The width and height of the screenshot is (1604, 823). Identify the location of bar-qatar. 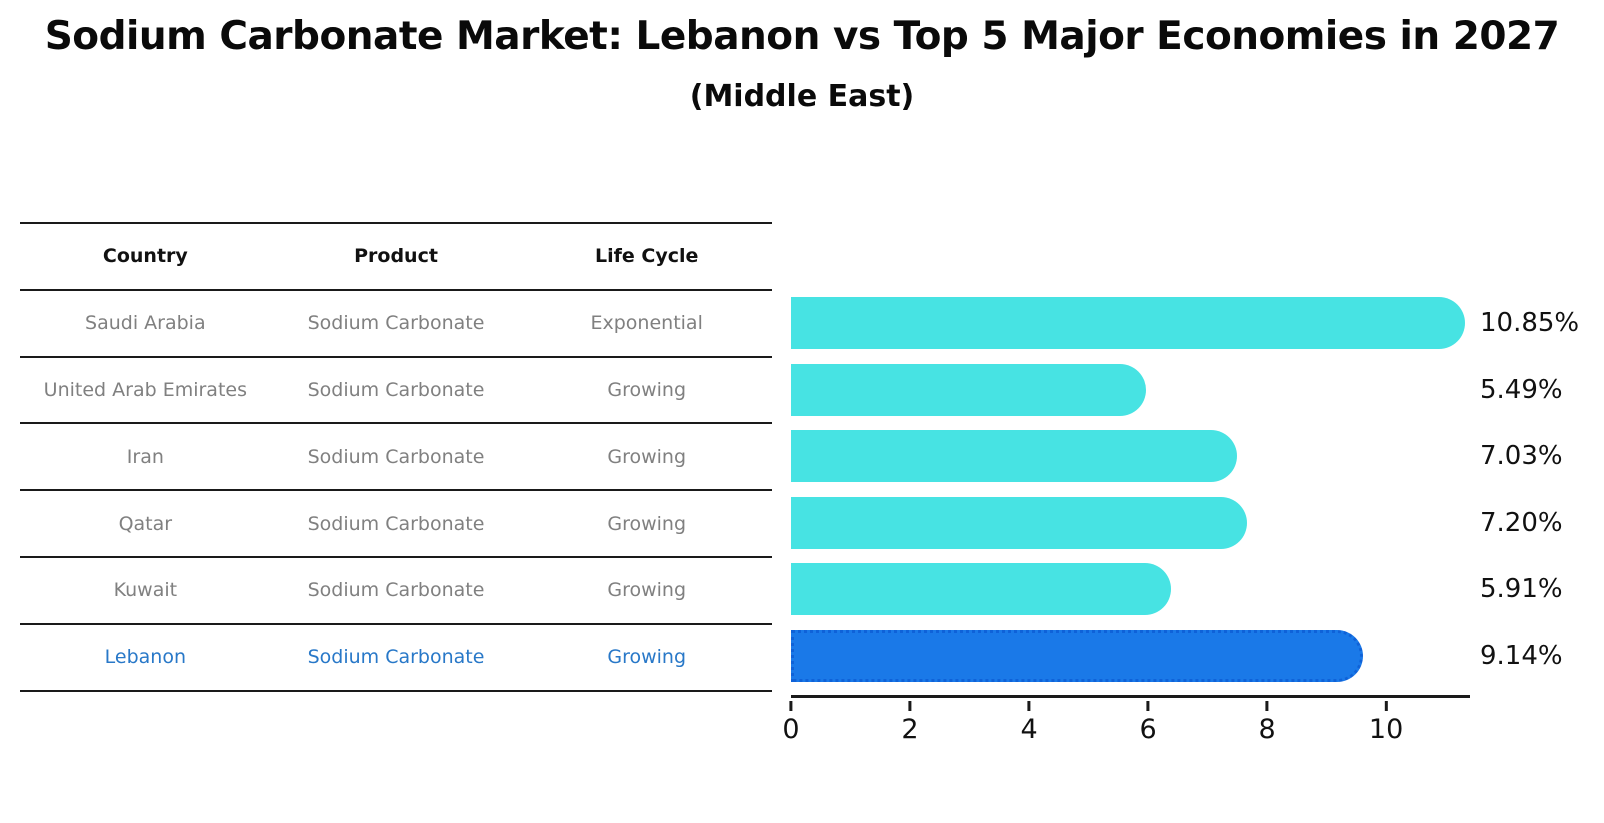
(1019, 522).